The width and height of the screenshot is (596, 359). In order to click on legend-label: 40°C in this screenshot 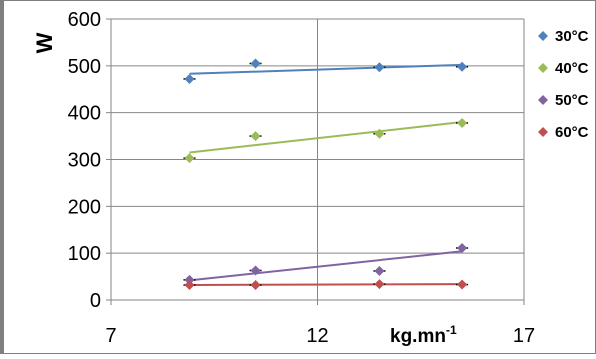, I will do `click(572, 68)`.